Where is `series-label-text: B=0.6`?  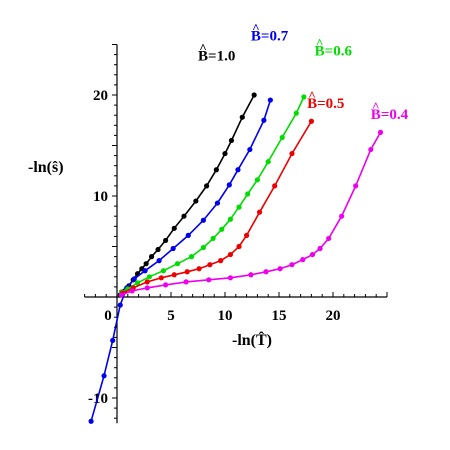 series-label-text: B=0.6 is located at coordinates (334, 52).